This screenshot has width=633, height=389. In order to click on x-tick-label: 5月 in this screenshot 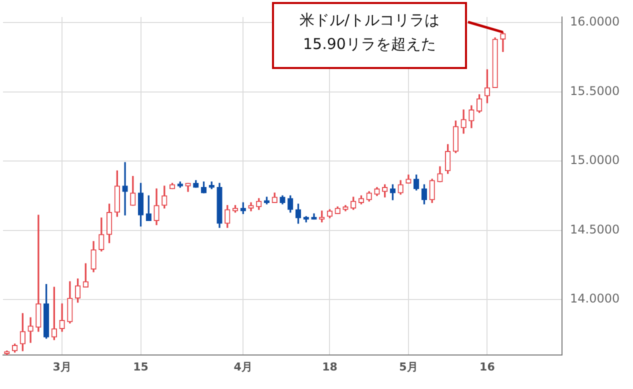, I will do `click(408, 367)`.